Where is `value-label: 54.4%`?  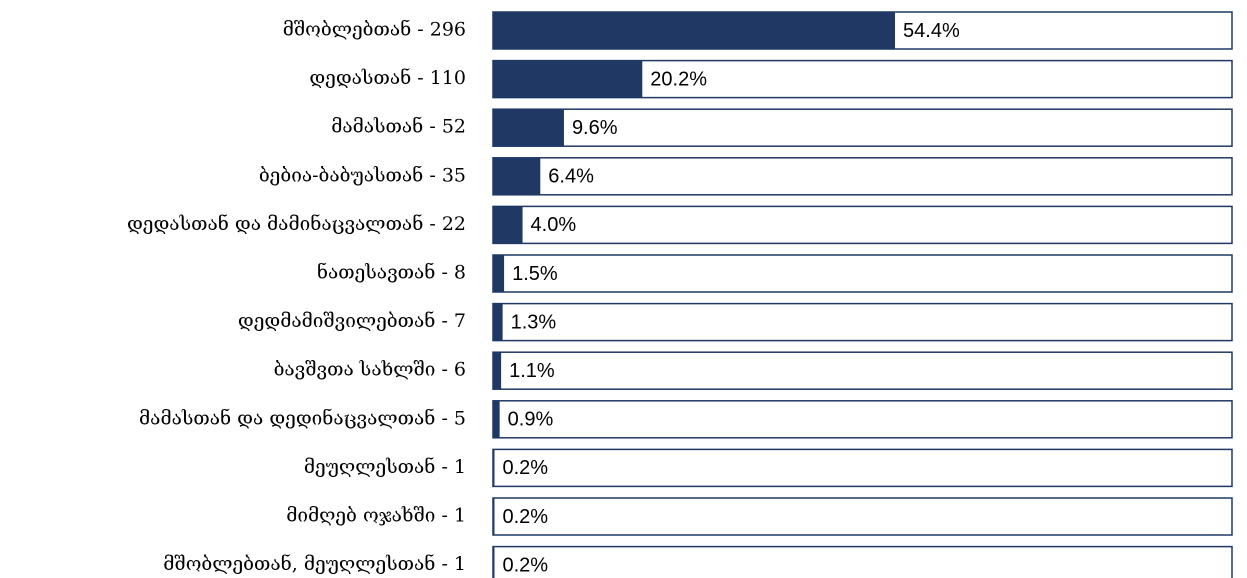
value-label: 54.4% is located at coordinates (931, 31).